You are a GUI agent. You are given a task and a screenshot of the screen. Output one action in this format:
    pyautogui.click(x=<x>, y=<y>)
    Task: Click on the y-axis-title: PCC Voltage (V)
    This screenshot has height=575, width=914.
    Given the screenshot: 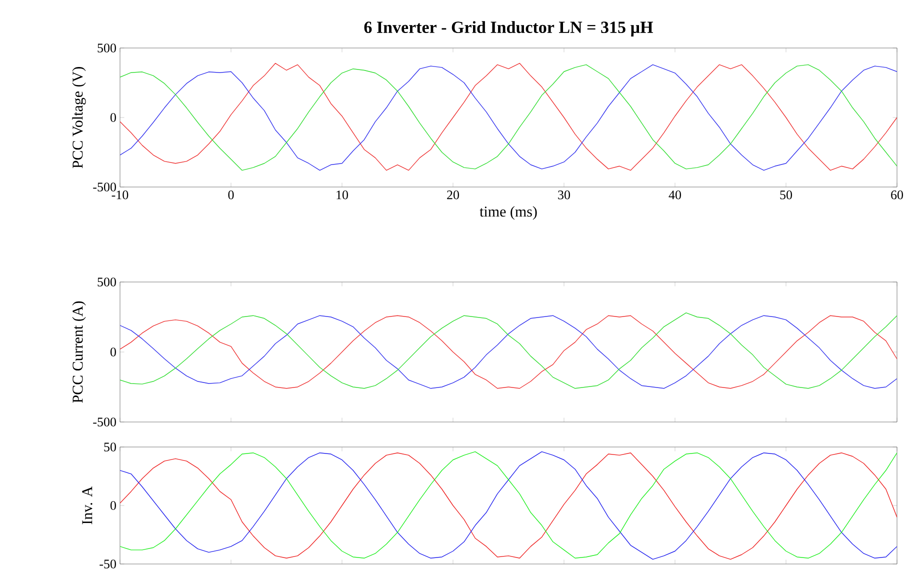 What is the action you would take?
    pyautogui.click(x=79, y=117)
    